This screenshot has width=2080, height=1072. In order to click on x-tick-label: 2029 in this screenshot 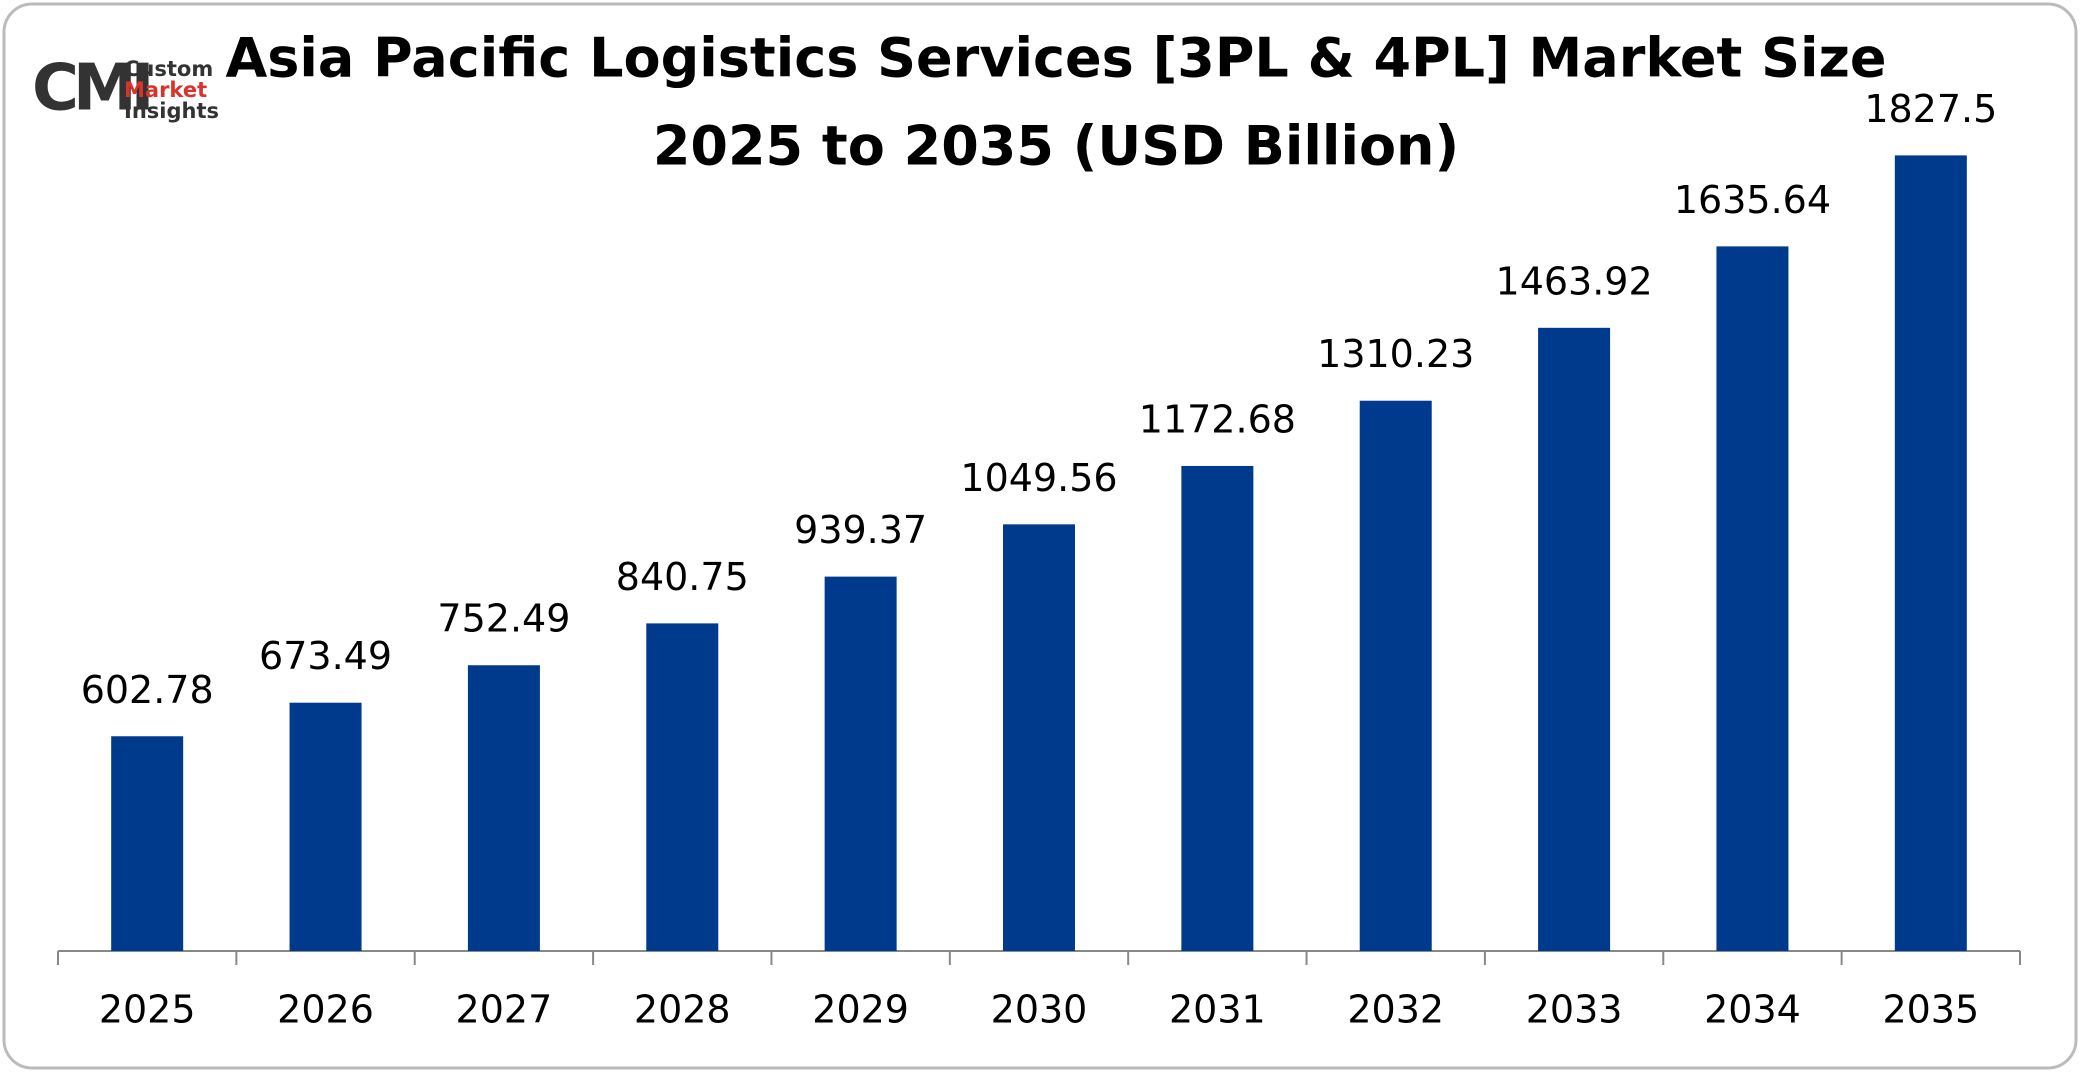, I will do `click(860, 1010)`.